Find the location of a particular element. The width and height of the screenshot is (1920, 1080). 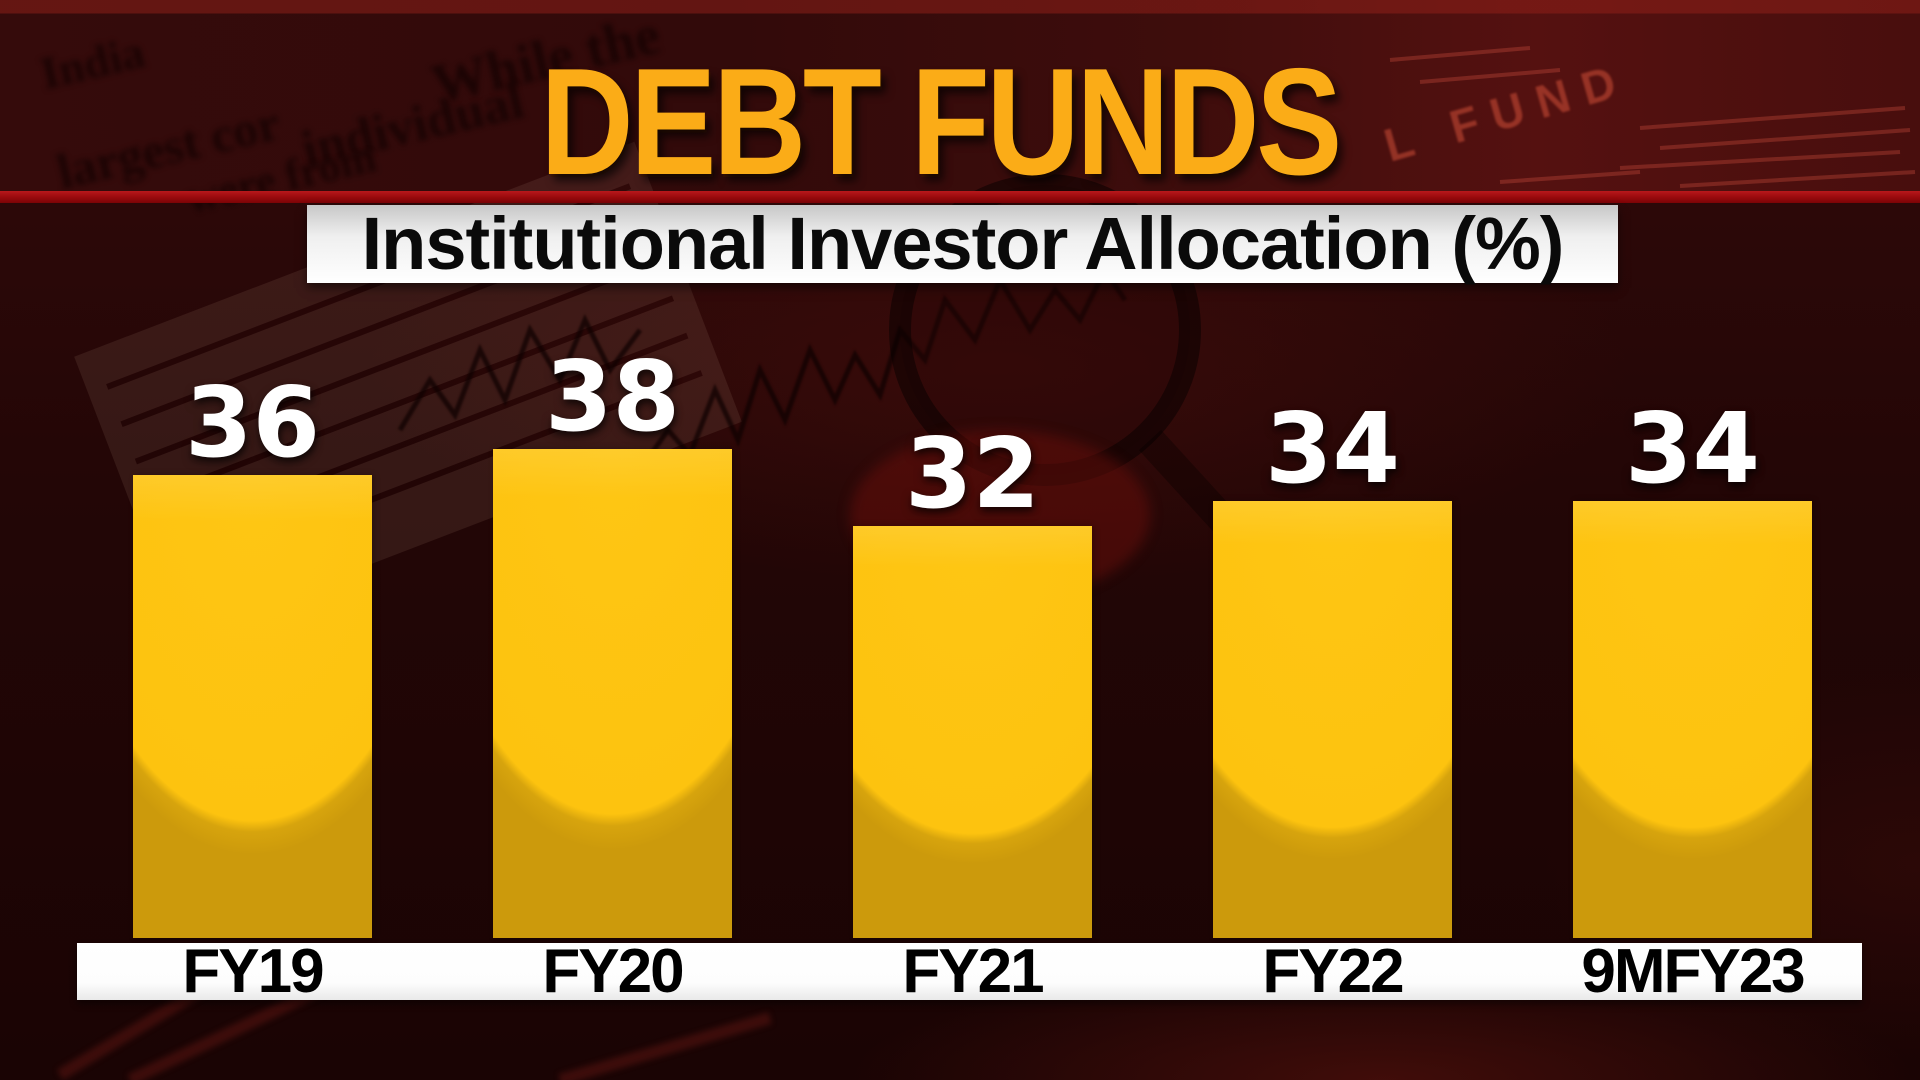

x-axis-label-fy19: FY19 is located at coordinates (253, 971).